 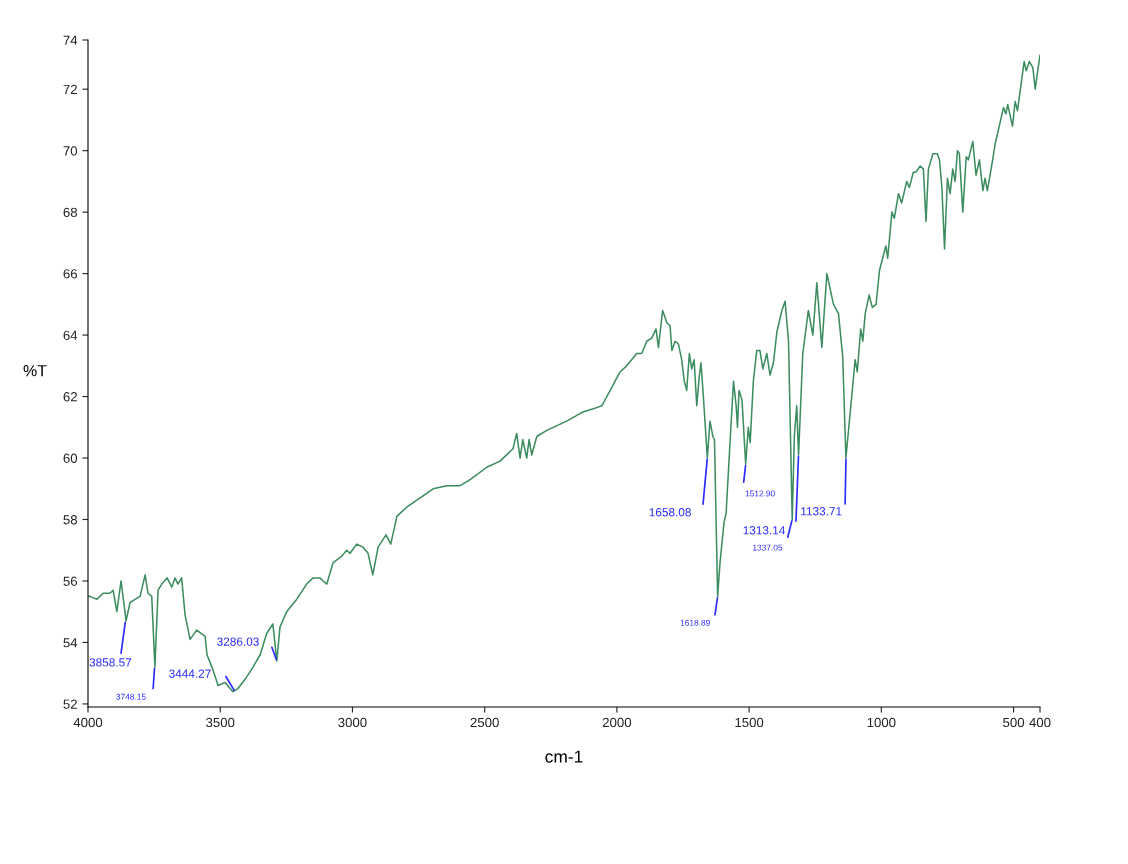 What do you see at coordinates (190, 673) in the screenshot?
I see `annotation: 3444.27` at bounding box center [190, 673].